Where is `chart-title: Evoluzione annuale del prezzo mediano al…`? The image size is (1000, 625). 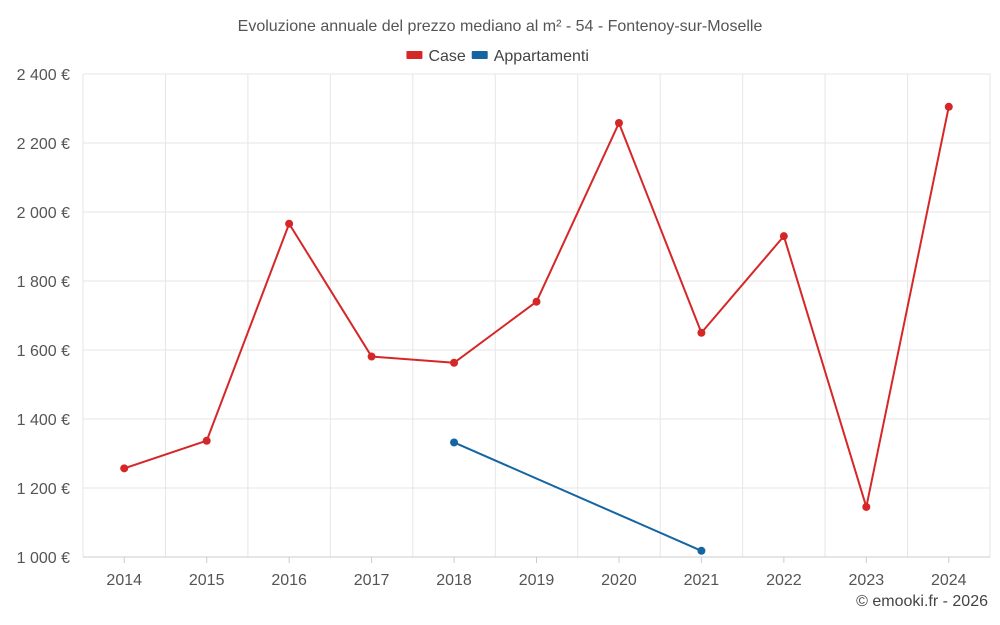
chart-title: Evoluzione annuale del prezzo mediano al… is located at coordinates (500, 26).